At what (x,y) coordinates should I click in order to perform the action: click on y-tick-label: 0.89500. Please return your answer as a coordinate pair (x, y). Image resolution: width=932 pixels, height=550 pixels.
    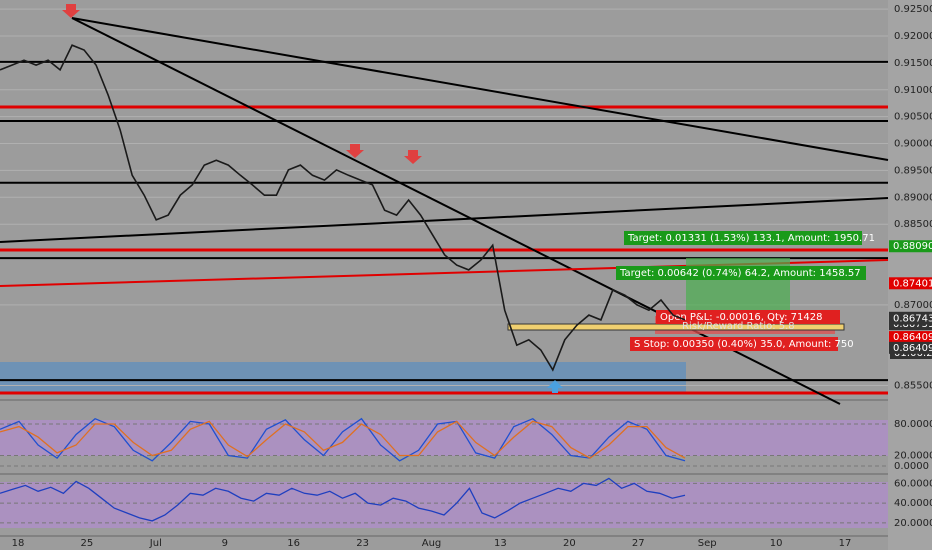
    Looking at the image, I should click on (913, 170).